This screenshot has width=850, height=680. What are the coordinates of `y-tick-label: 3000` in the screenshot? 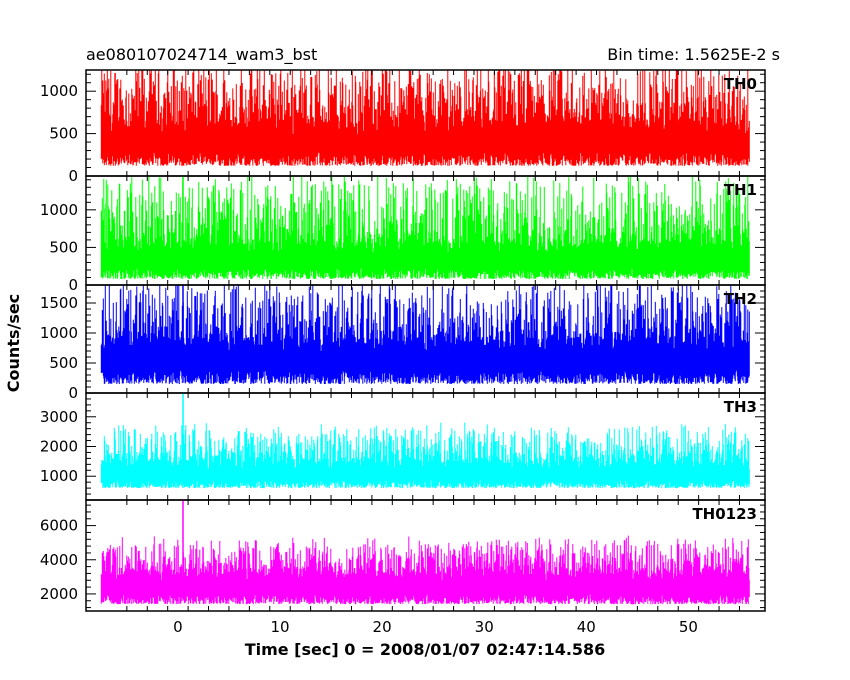 It's located at (59, 417).